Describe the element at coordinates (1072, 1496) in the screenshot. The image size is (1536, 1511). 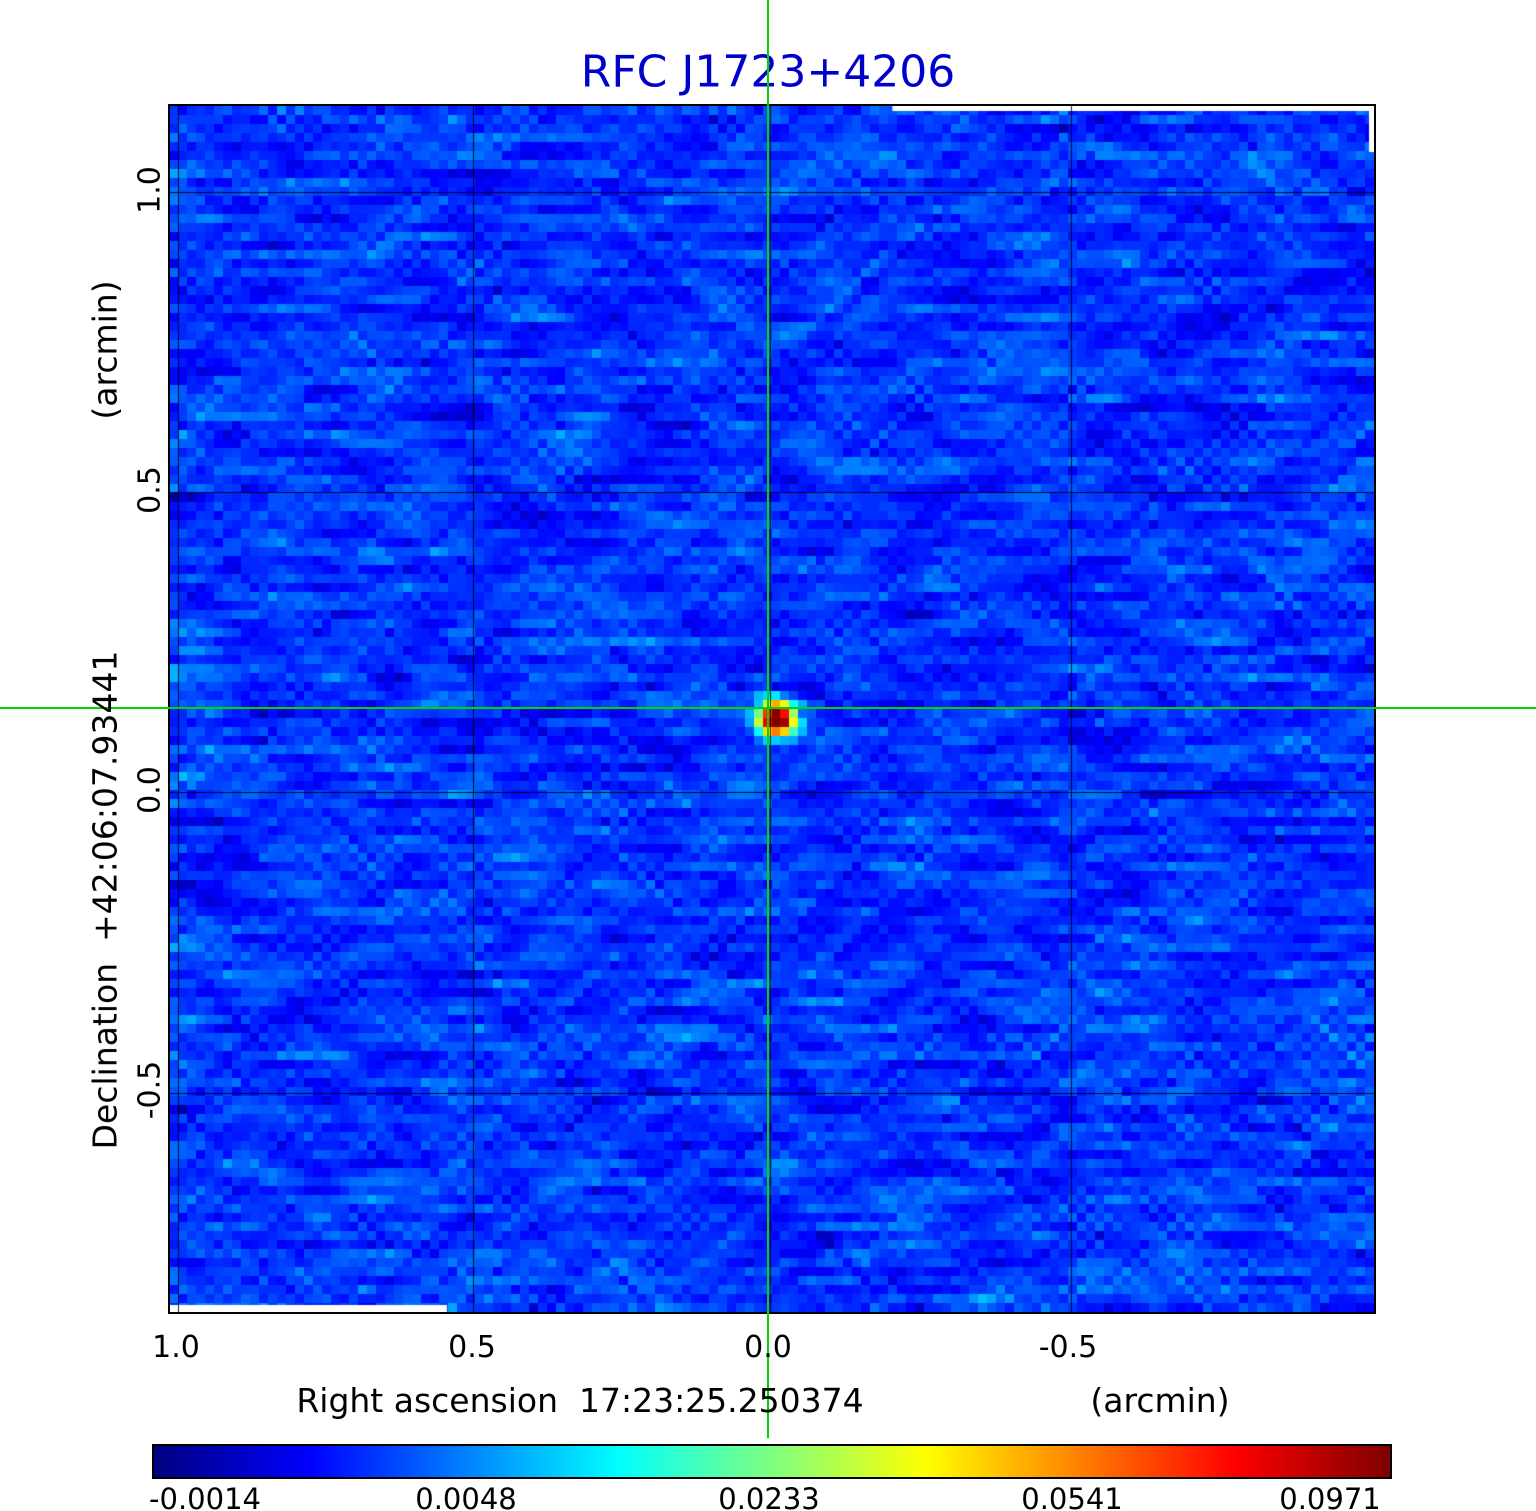
I see `colorbar-tick-label: 0.0541` at that location.